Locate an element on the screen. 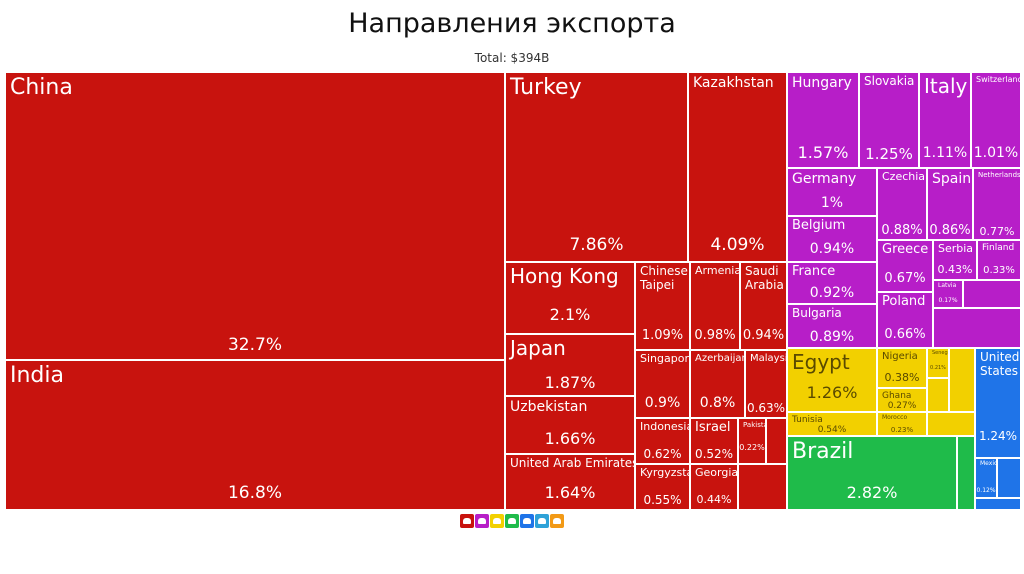 Image resolution: width=1024 pixels, height=574 pixels. tile-nigeria: Nigeria 0.38% is located at coordinates (902, 368).